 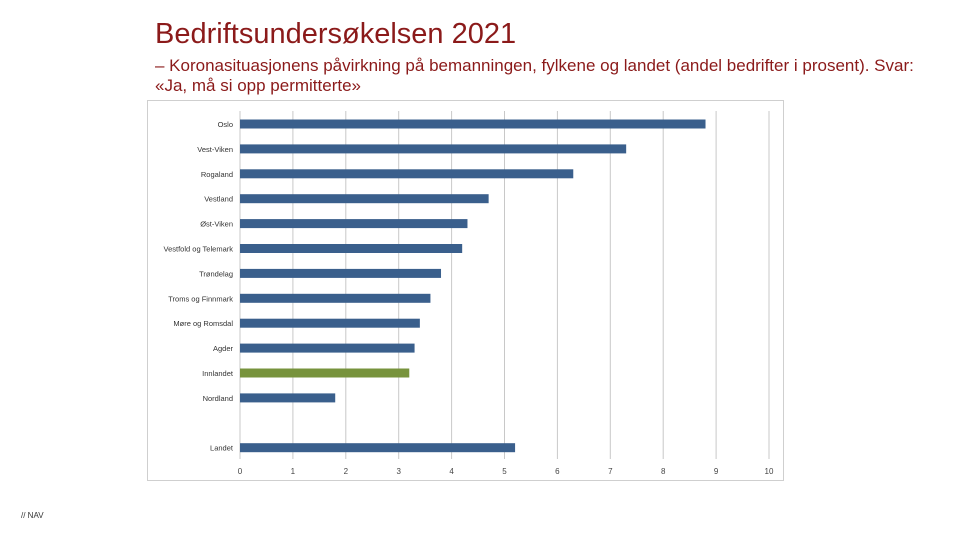 I want to click on category-label: Troms og Finnmark, so click(x=200, y=298).